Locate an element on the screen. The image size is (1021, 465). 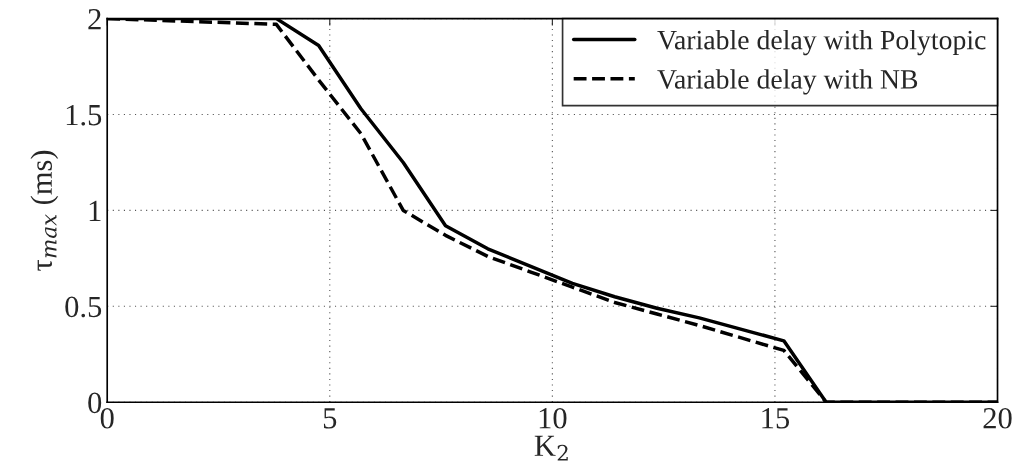
y-axis-title: τ$_{max}$ (ms) is located at coordinates (44, 210).